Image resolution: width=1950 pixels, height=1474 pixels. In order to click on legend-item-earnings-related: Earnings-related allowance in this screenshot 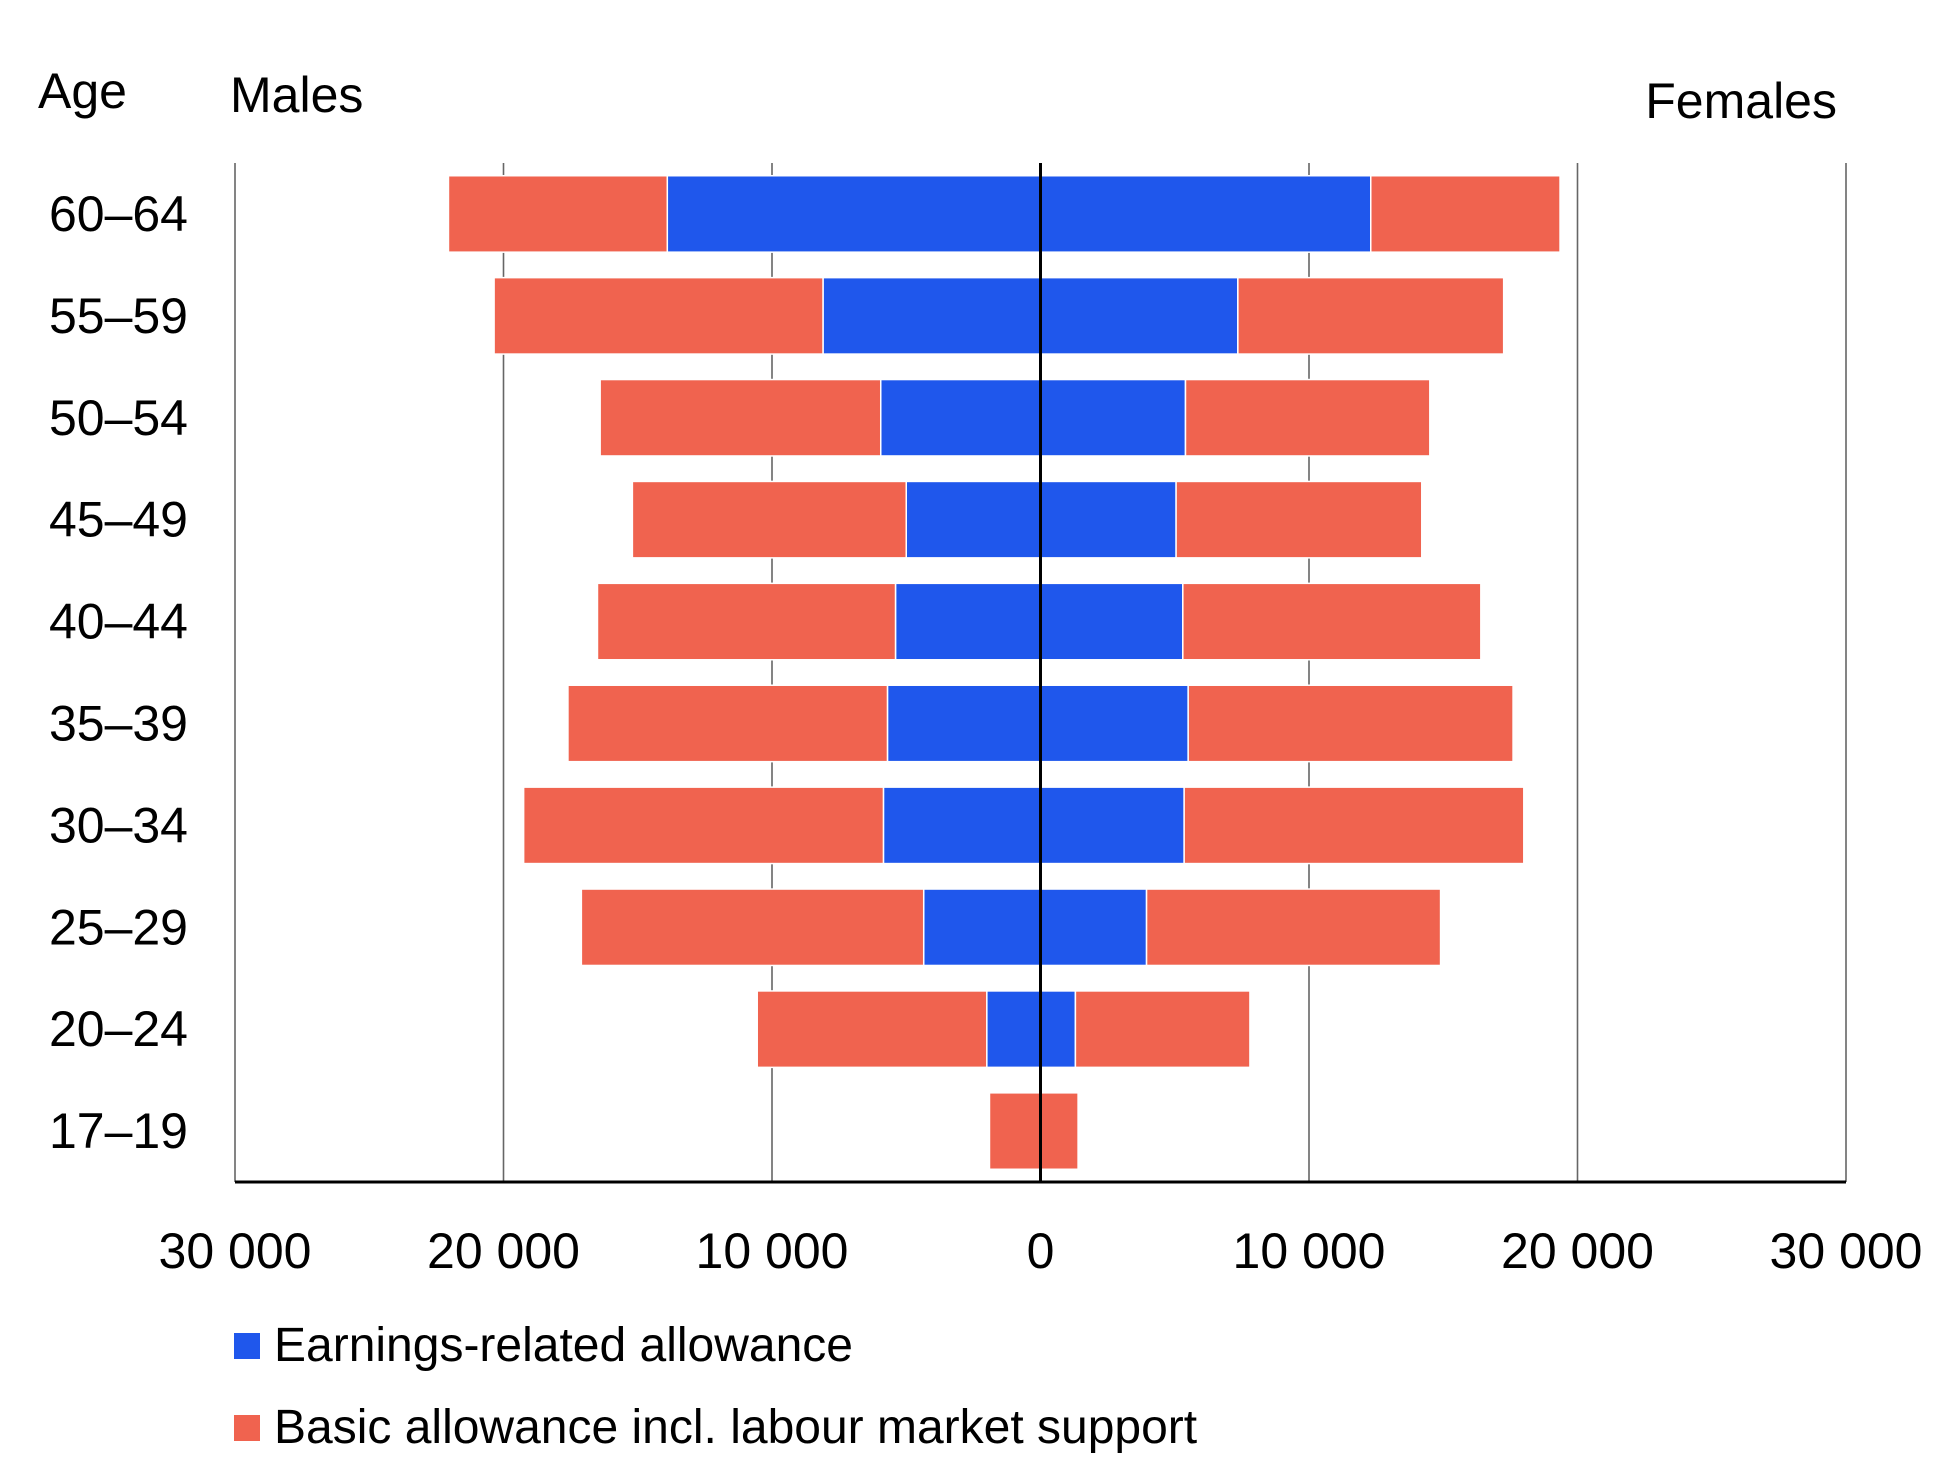, I will do `click(543, 1345)`.